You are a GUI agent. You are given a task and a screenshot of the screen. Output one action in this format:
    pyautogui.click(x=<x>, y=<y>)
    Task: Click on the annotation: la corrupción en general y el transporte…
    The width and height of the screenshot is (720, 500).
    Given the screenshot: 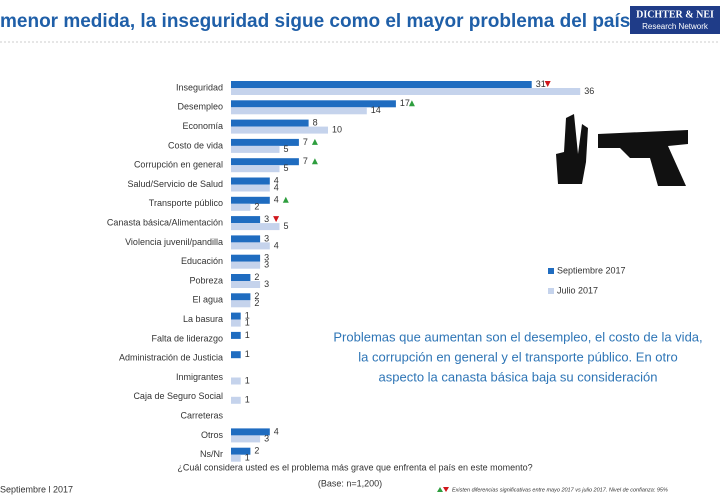 What is the action you would take?
    pyautogui.click(x=517, y=356)
    